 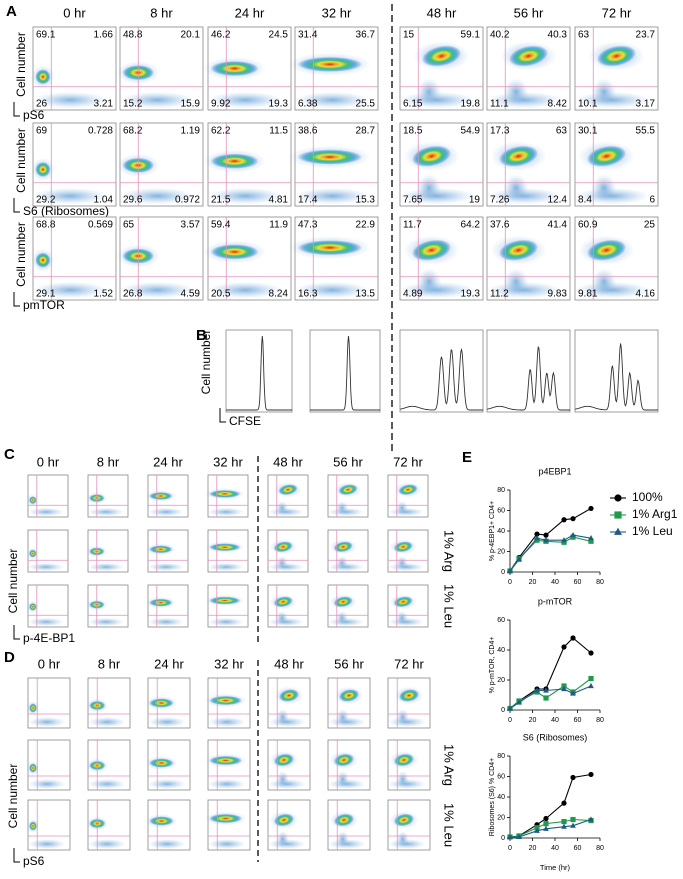 I want to click on quadrant-value: 4.89, so click(x=413, y=294).